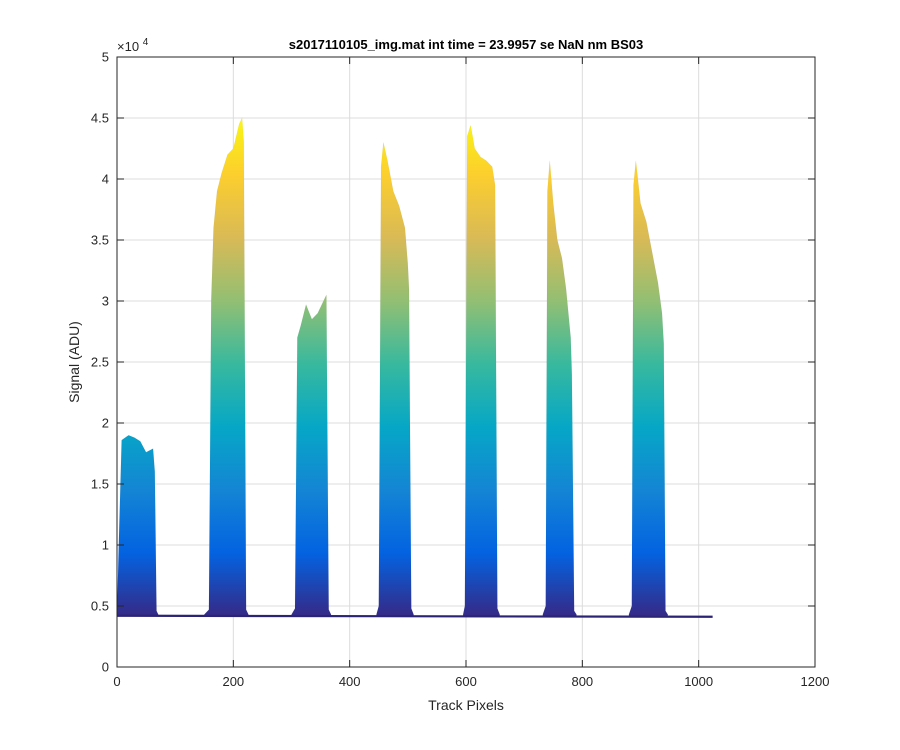 This screenshot has height=750, width=900. What do you see at coordinates (100, 118) in the screenshot?
I see `y-tick-label: 4.5` at bounding box center [100, 118].